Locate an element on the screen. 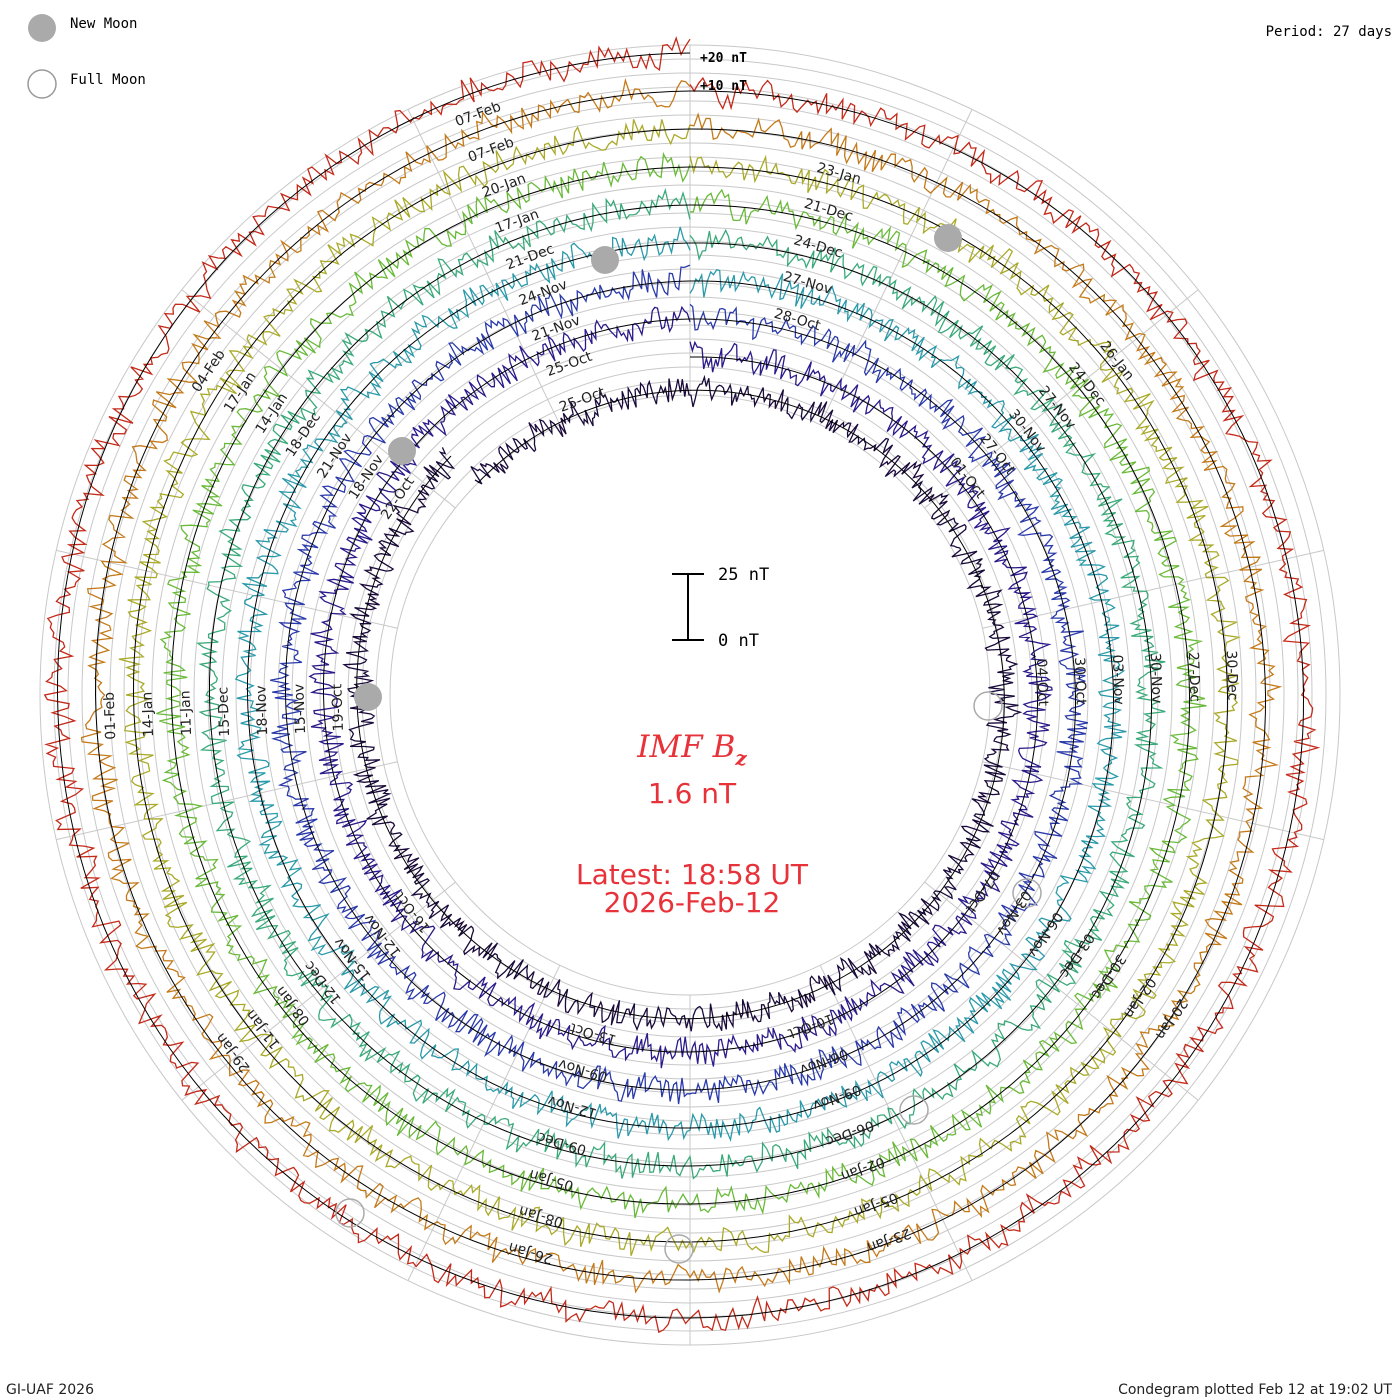 The image size is (1400, 1400). legend-full-moon-label: Full Moon is located at coordinates (108, 80).